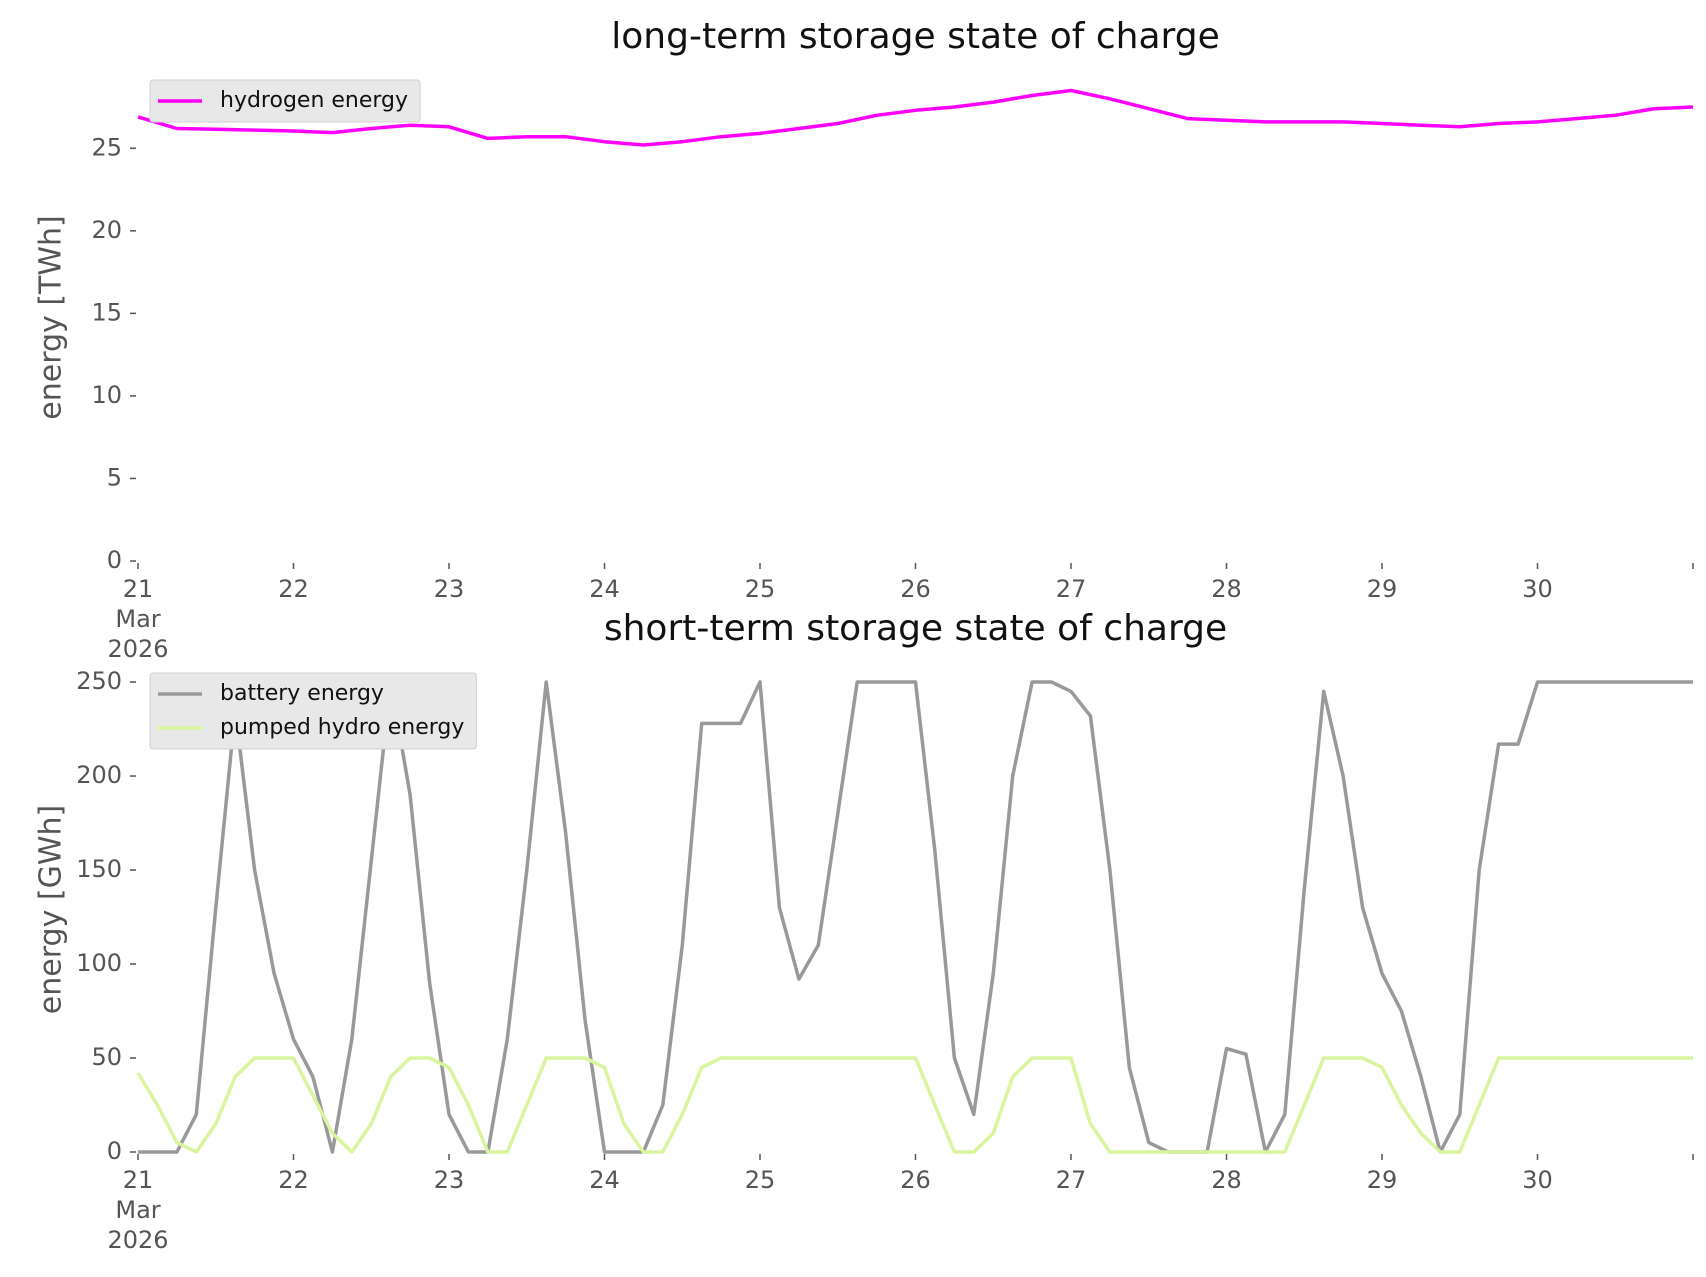 This screenshot has width=1706, height=1277. Describe the element at coordinates (106, 1057) in the screenshot. I see `y-tick-label: 50` at that location.